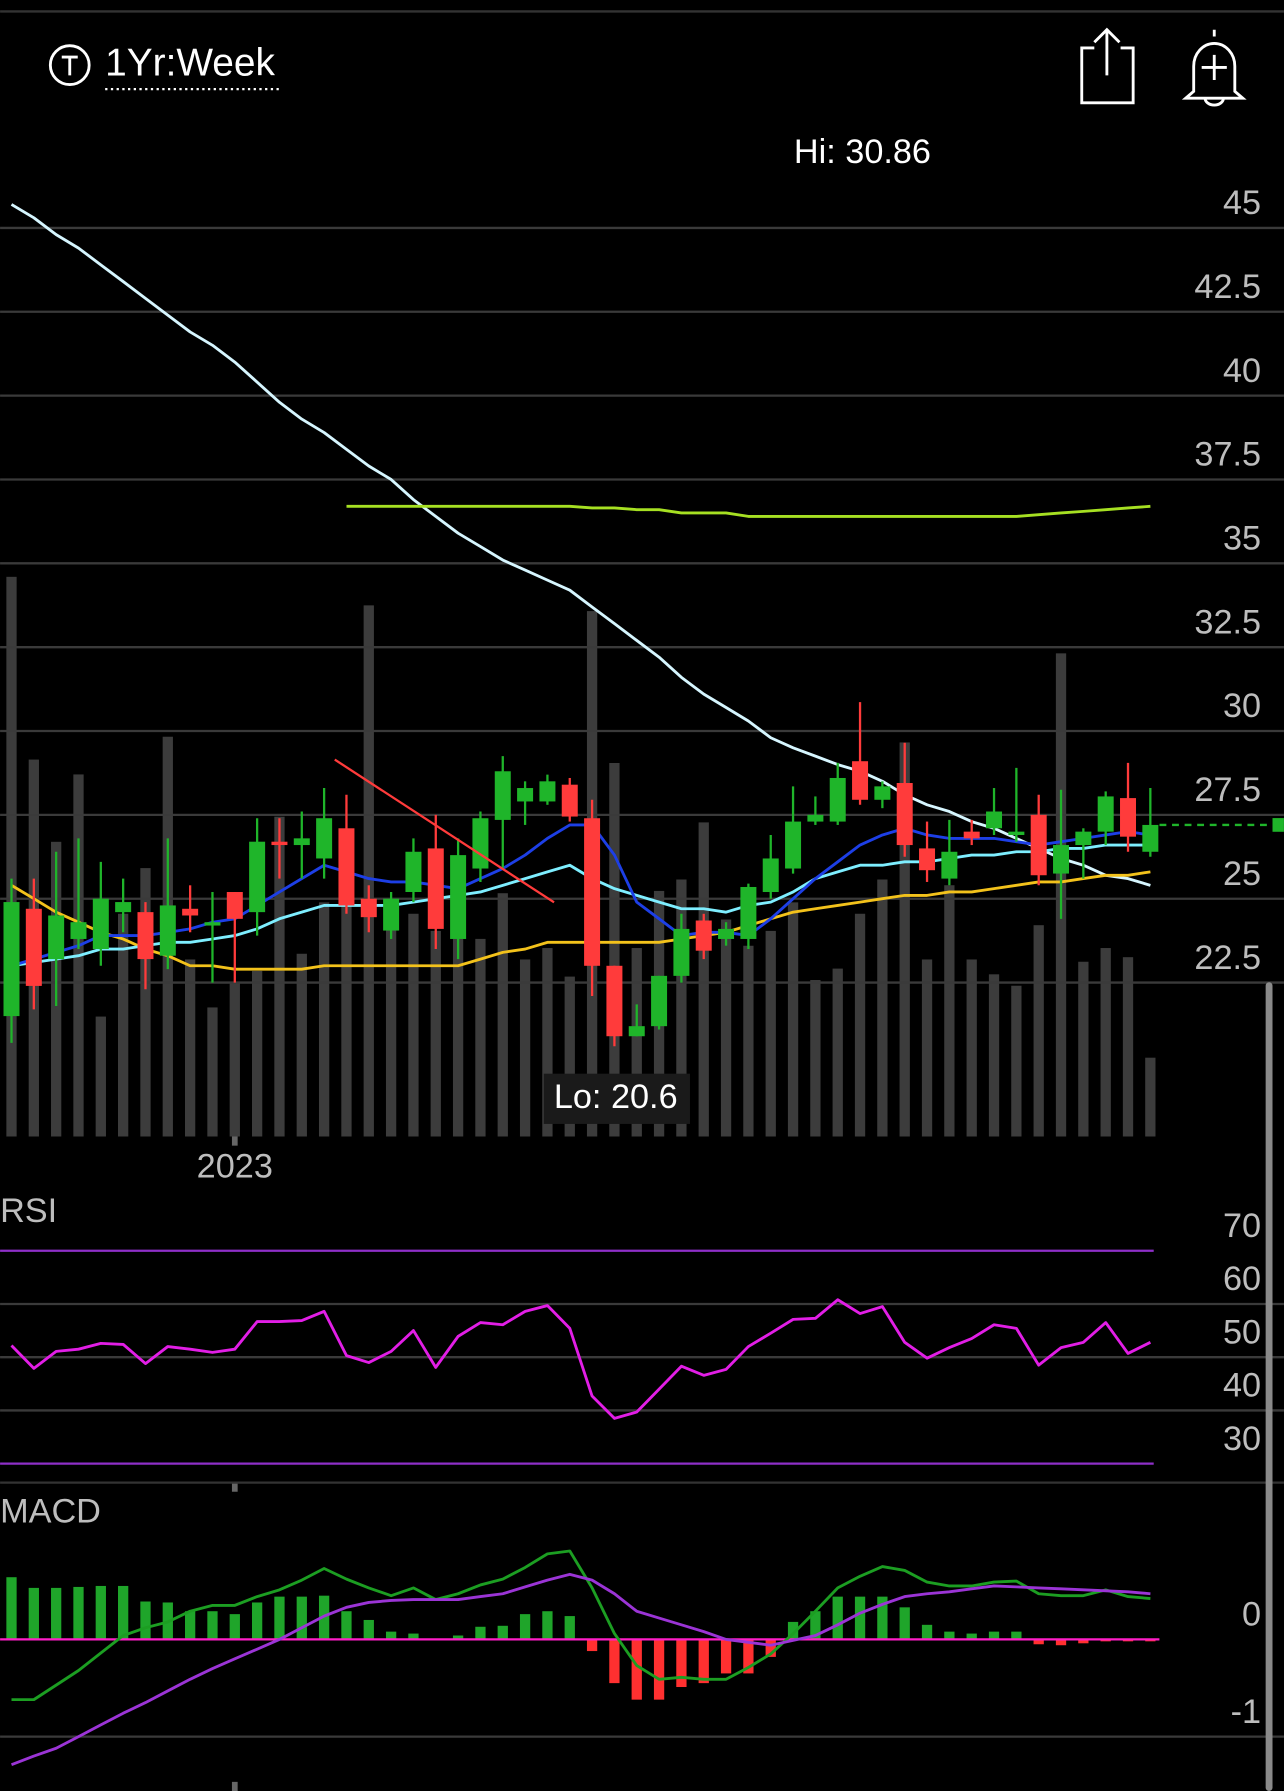 This screenshot has height=1791, width=1284. I want to click on moving-average-line, so click(580, 920).